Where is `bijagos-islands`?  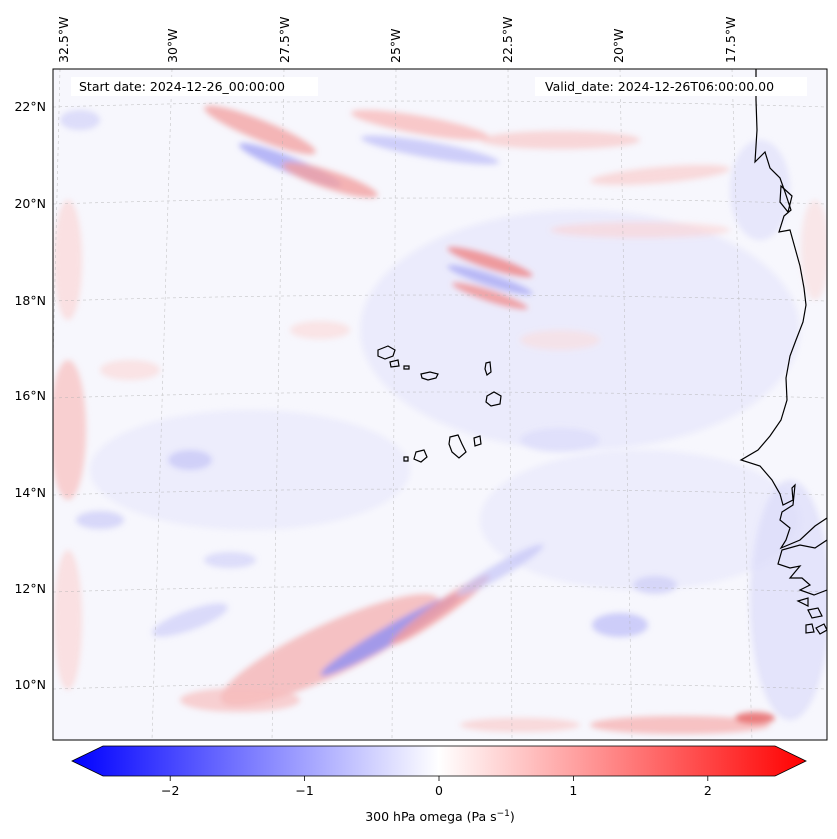
bijagos-islands is located at coordinates (811, 616).